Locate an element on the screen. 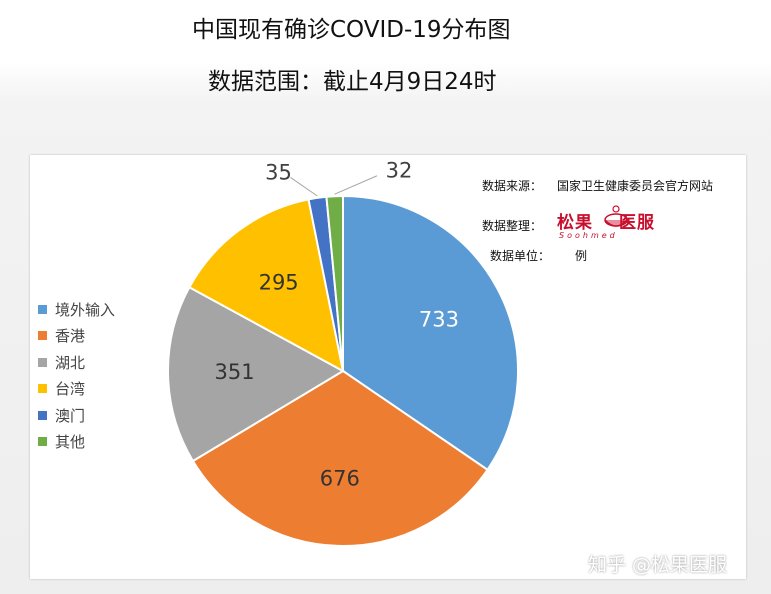 This screenshot has height=594, width=771. legend-item-5: 其他 is located at coordinates (98, 442).